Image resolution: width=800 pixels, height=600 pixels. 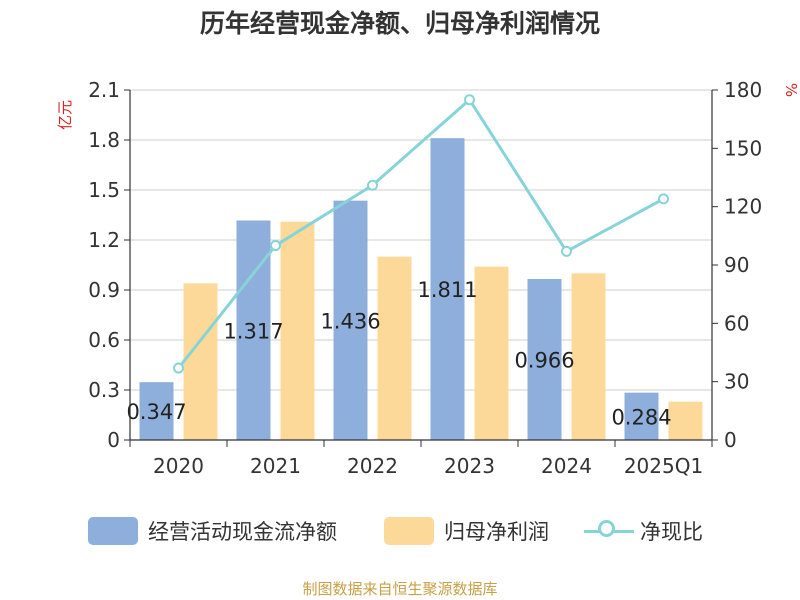 What do you see at coordinates (113, 440) in the screenshot?
I see `y-left-tick-label: 0` at bounding box center [113, 440].